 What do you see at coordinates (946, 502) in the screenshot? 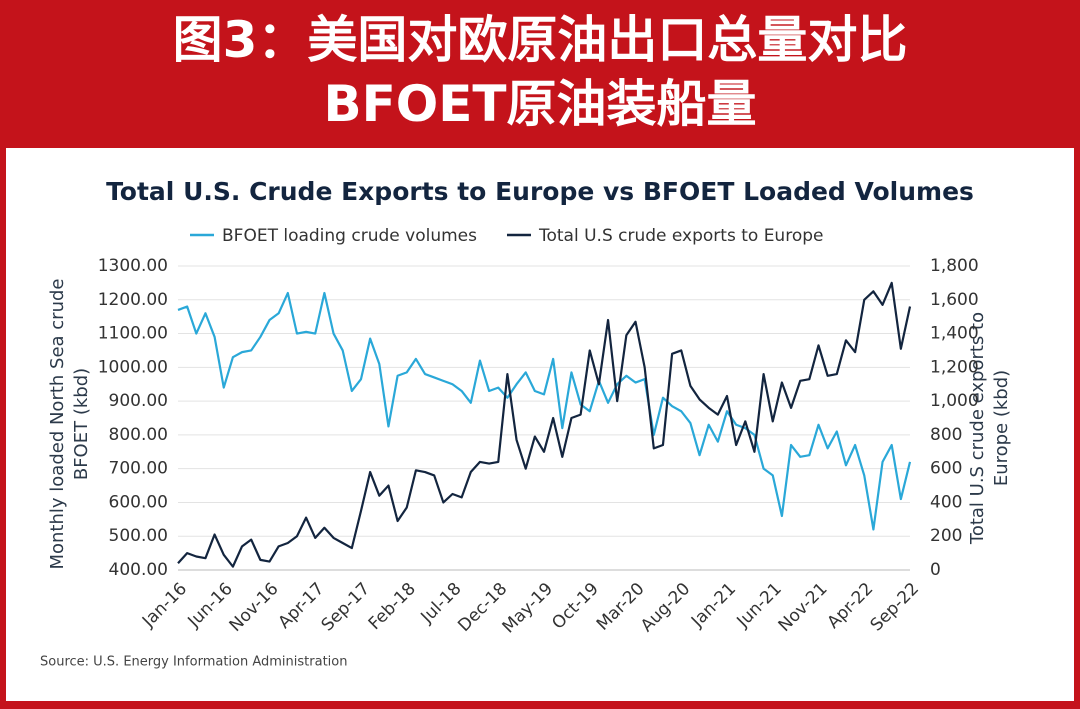
I see `y-tick-label: 400` at bounding box center [946, 502].